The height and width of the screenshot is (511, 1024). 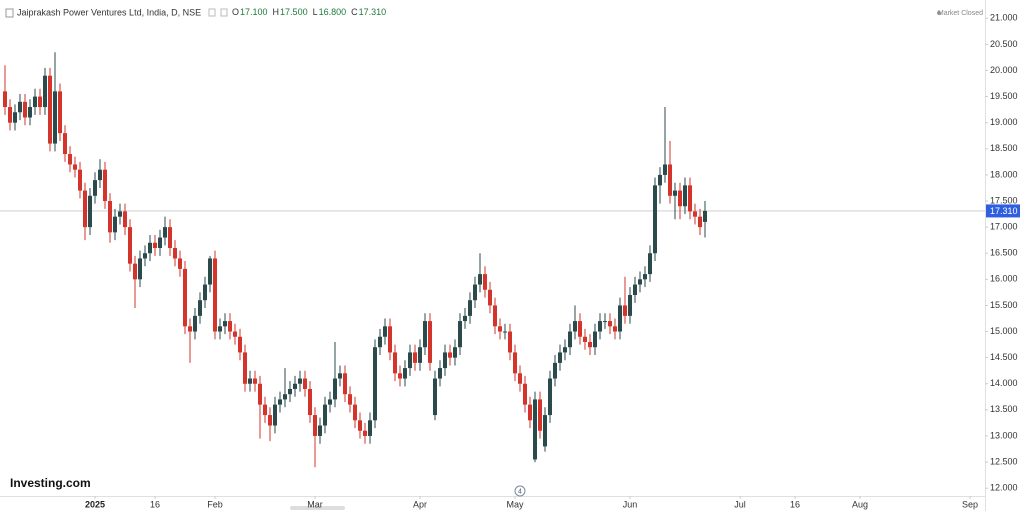 What do you see at coordinates (1004, 18) in the screenshot?
I see `y-tick-label: 21.000` at bounding box center [1004, 18].